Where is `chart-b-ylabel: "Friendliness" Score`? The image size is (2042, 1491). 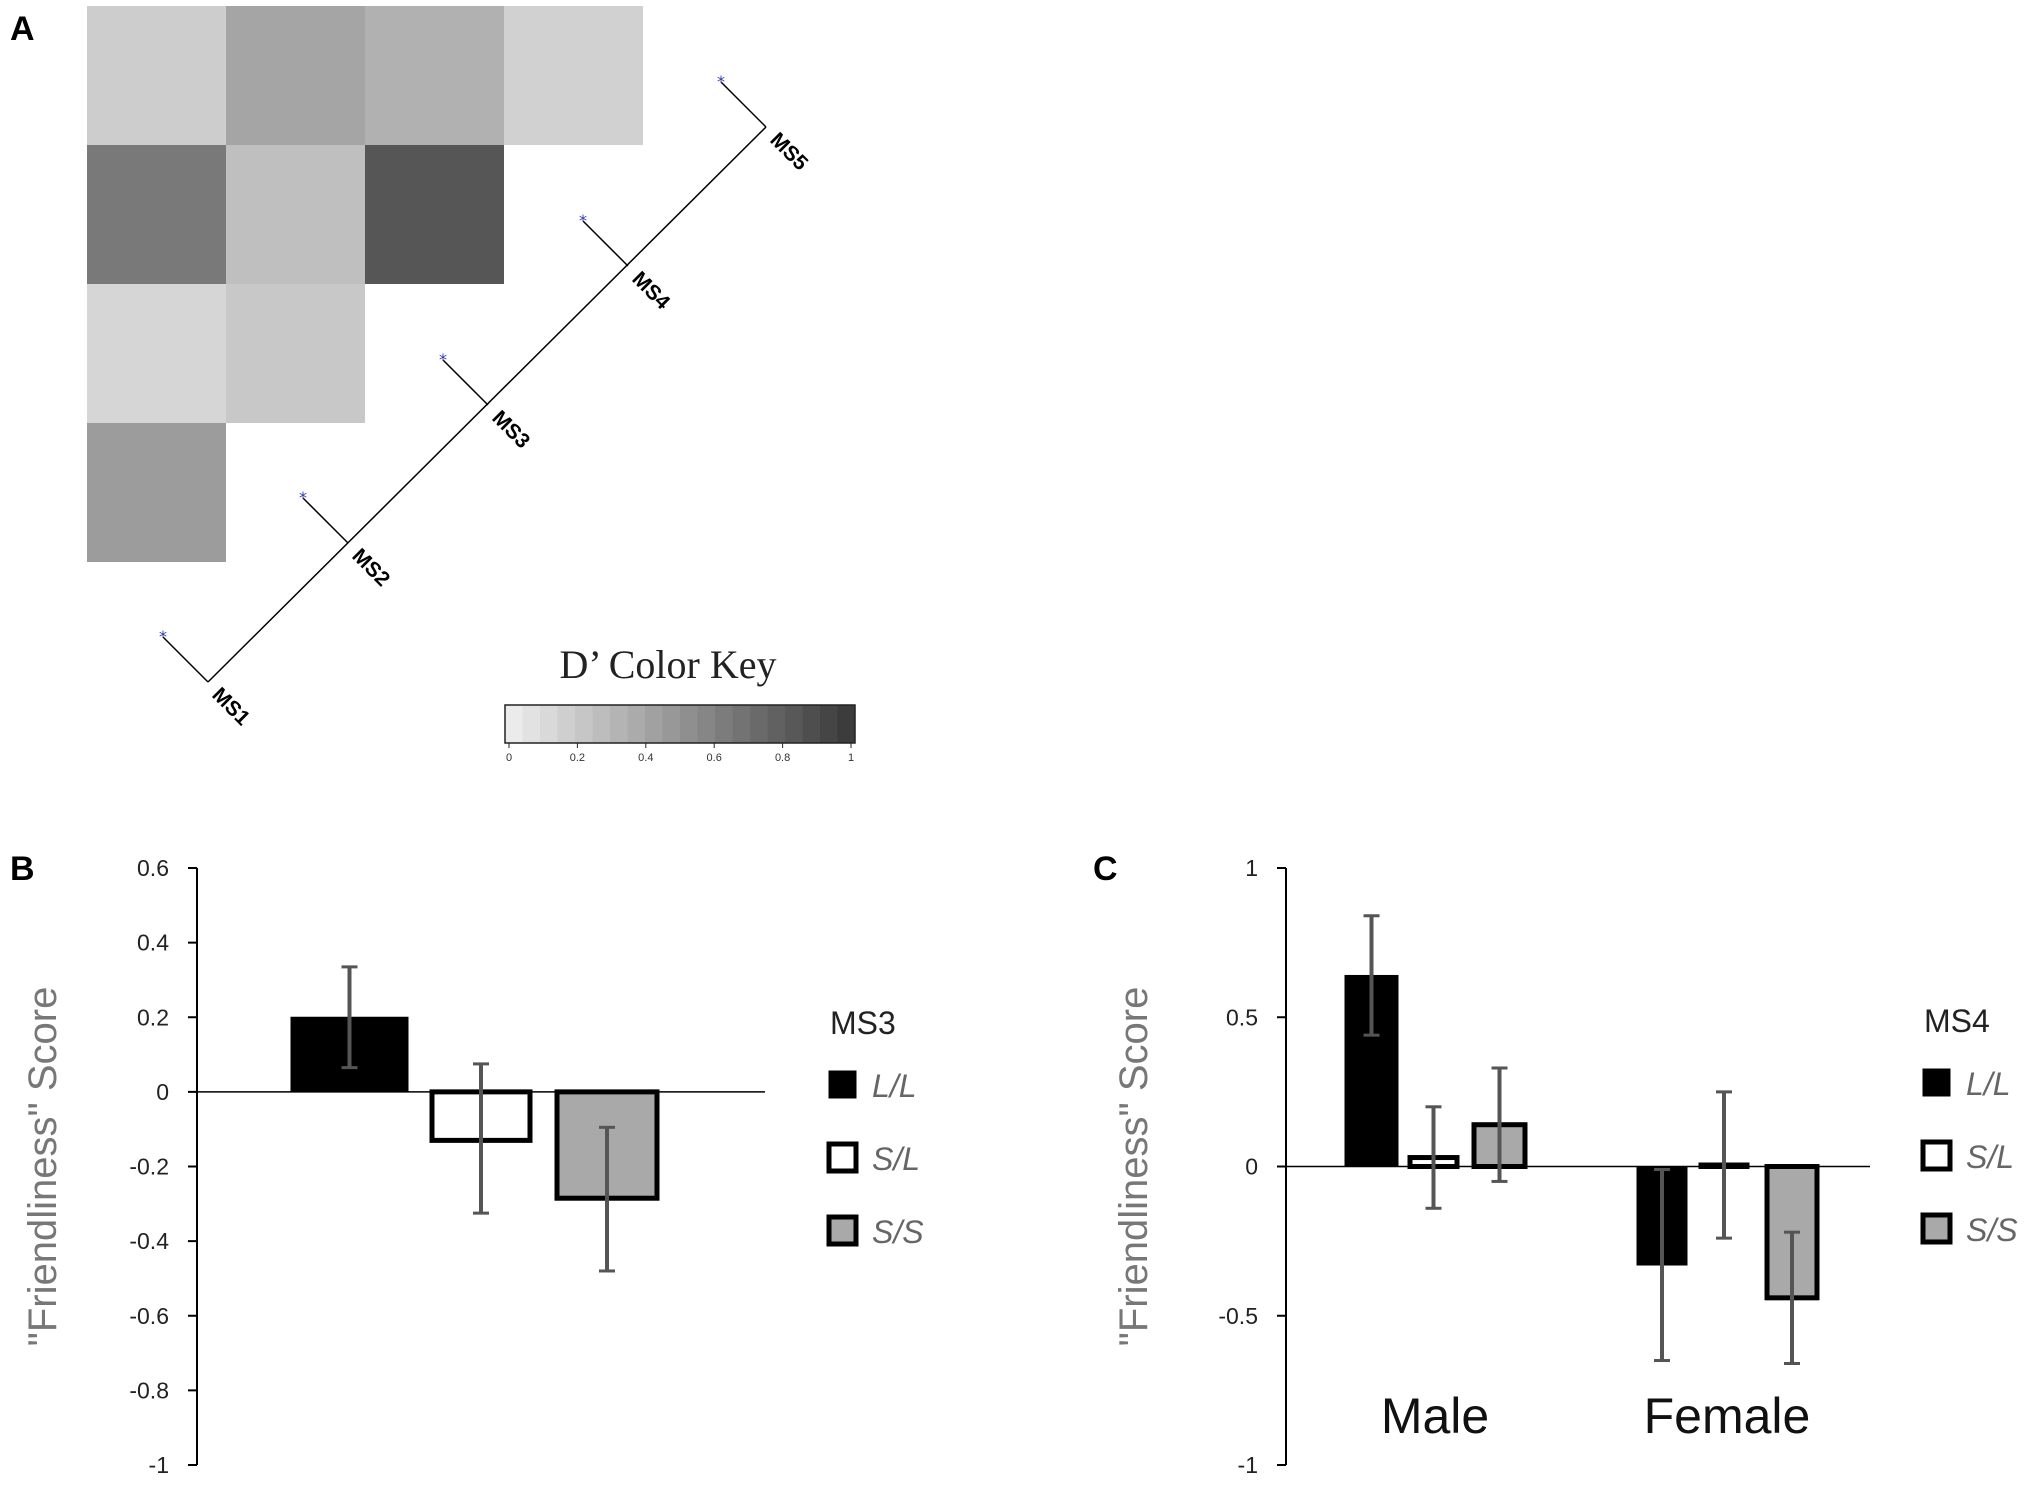 chart-b-ylabel: "Friendliness" Score is located at coordinates (43, 1167).